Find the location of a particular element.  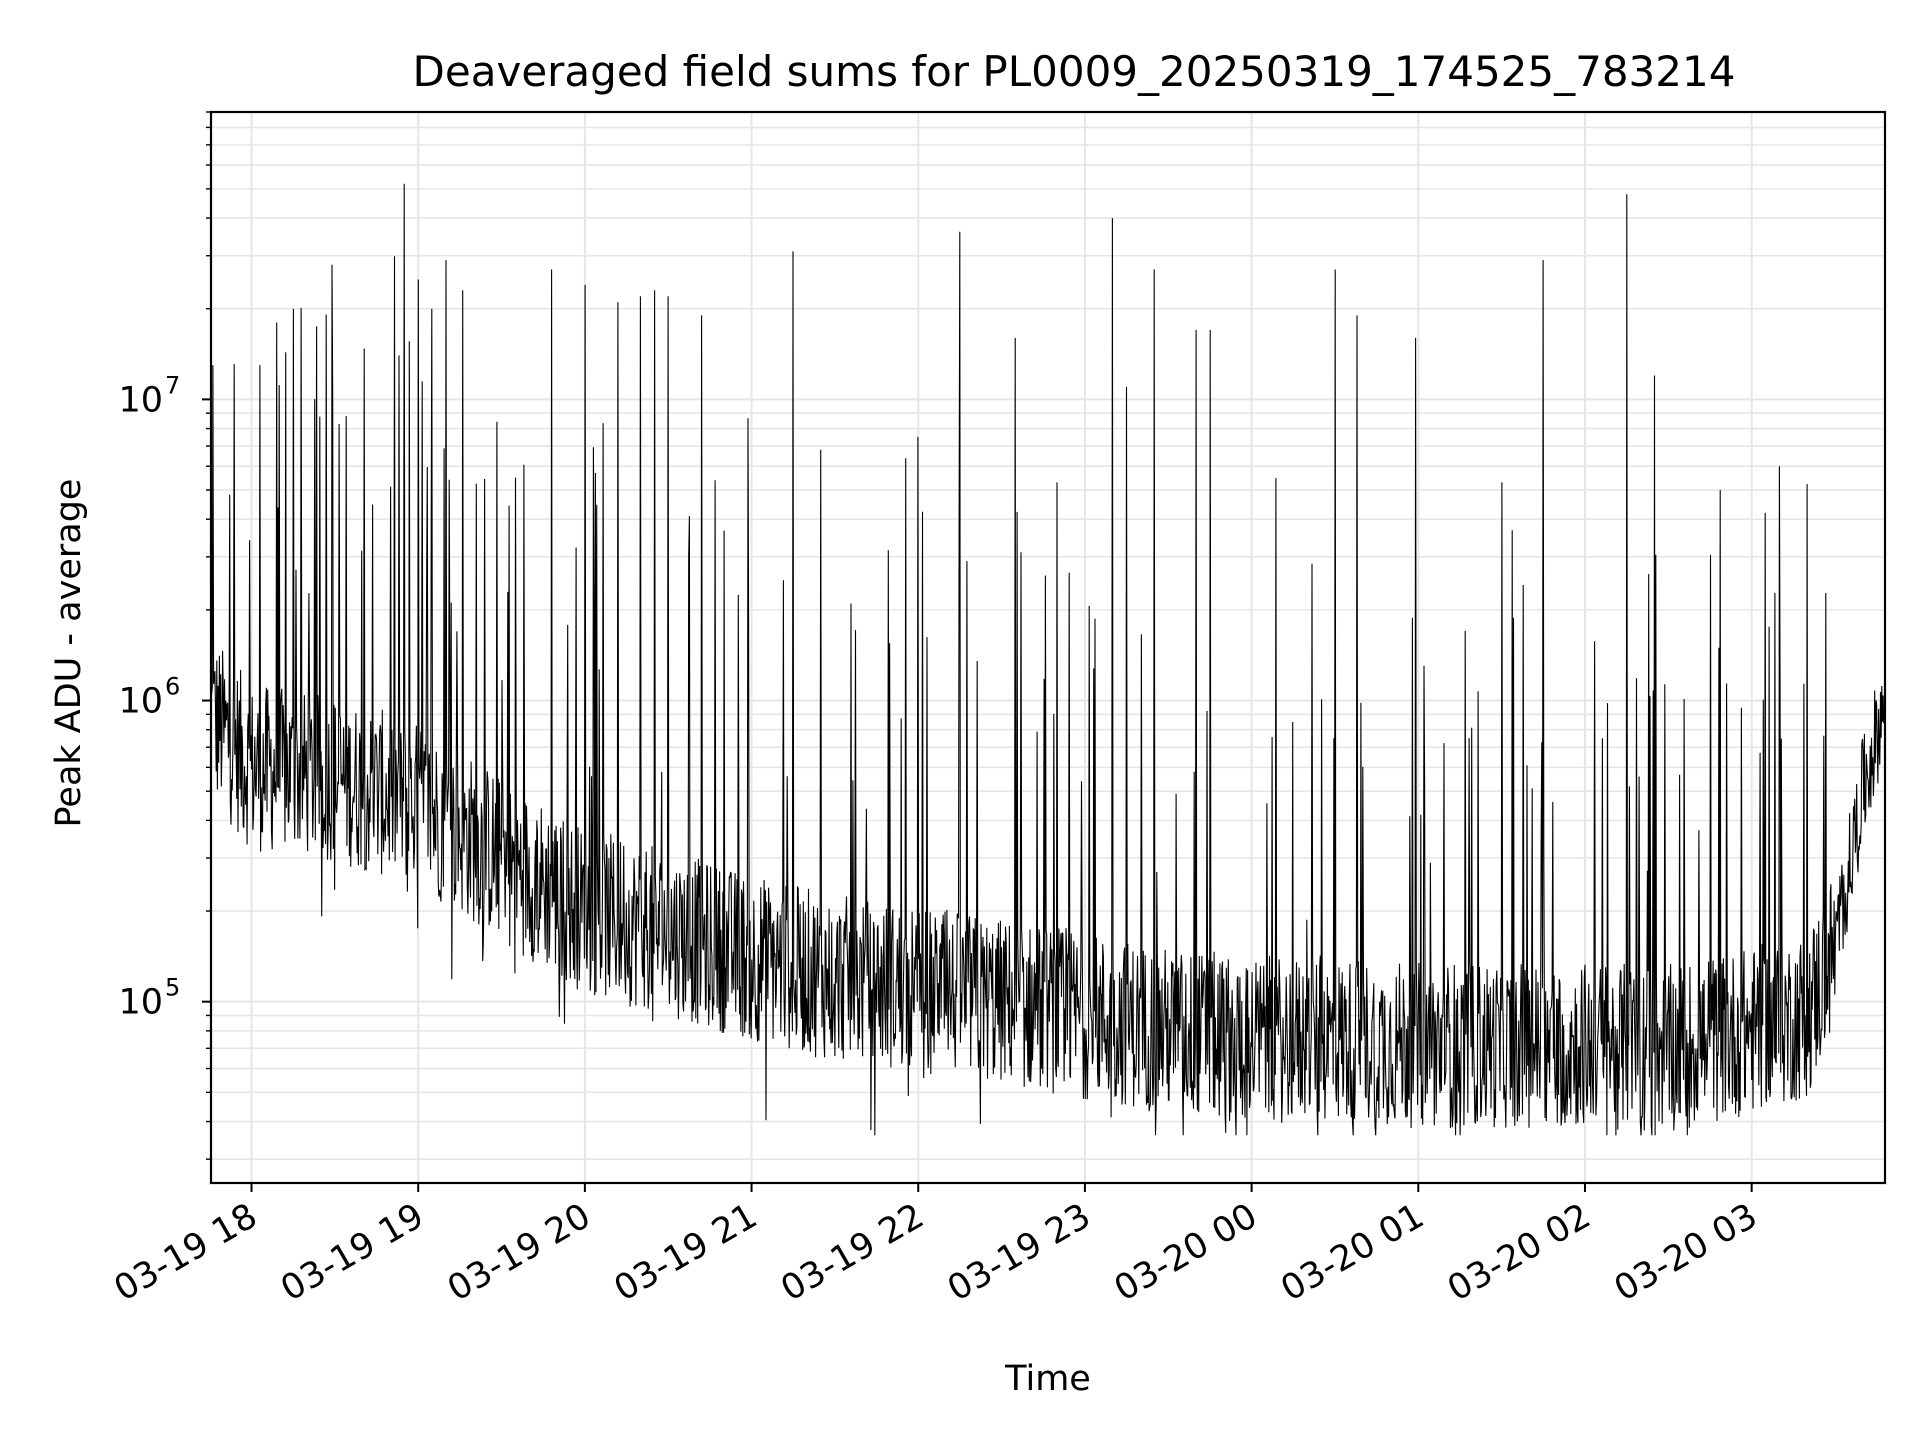

y-tick-exponent: 5 is located at coordinates (172, 988).